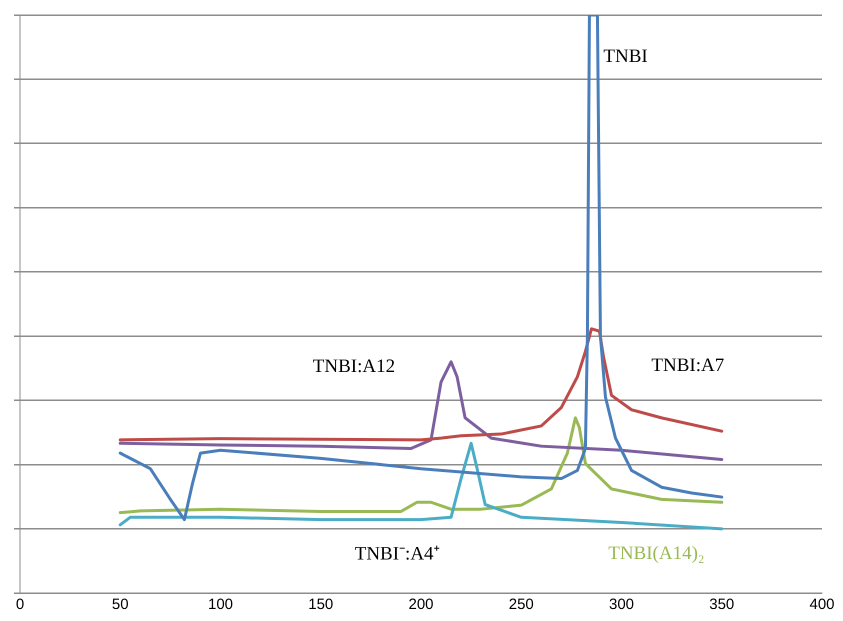  I want to click on series-label: TNBI:A7, so click(687, 365).